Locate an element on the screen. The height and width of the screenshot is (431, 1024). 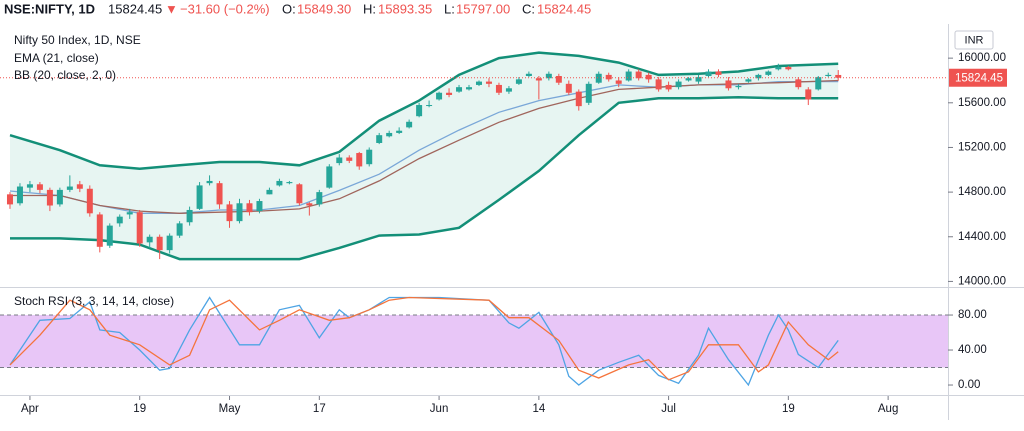
y-tick-label: 40.00 is located at coordinates (972, 350).